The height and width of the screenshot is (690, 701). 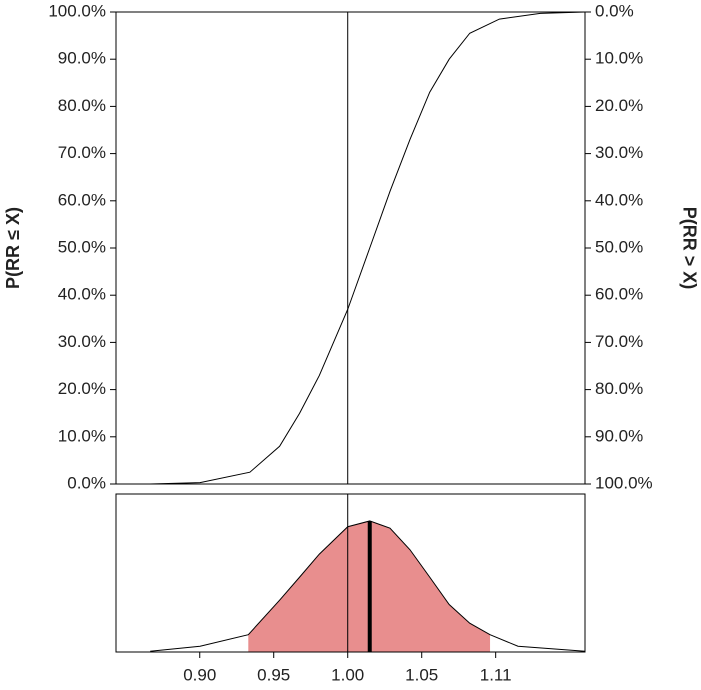 What do you see at coordinates (82, 435) in the screenshot?
I see `y-tick-label: 10.0%` at bounding box center [82, 435].